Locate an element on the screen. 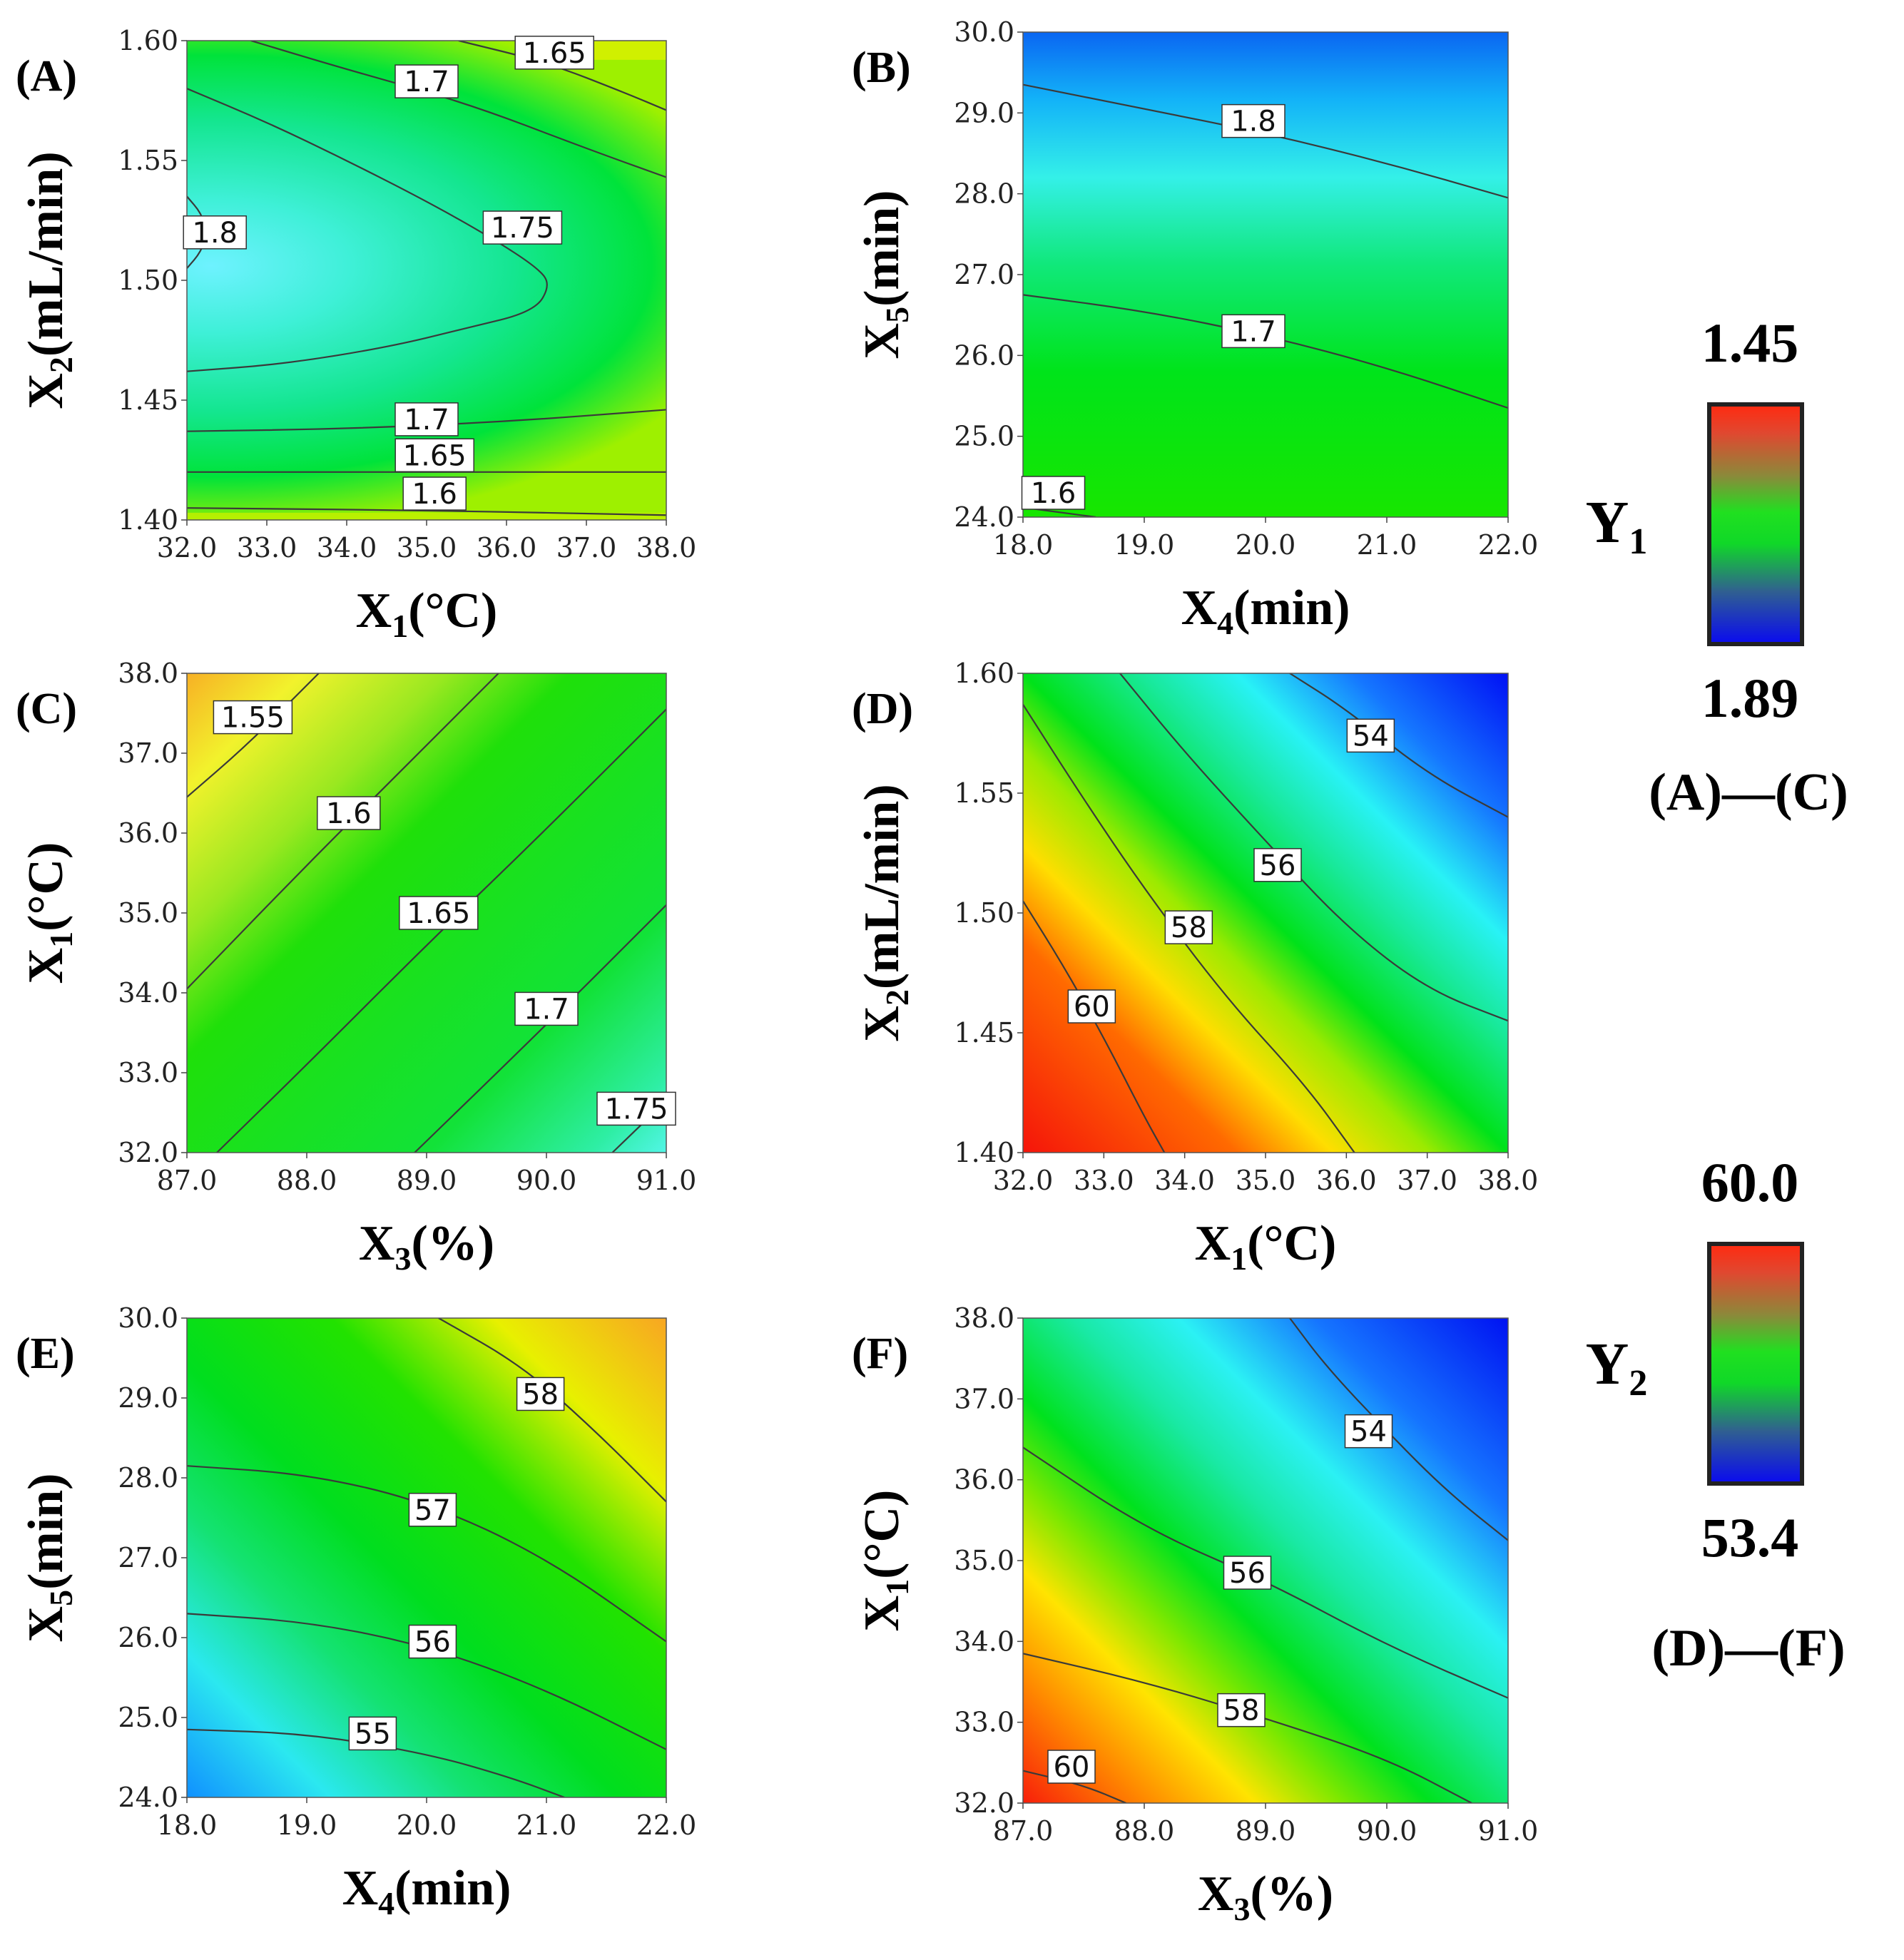 This screenshot has height=1960, width=1904. contour-label: 1.65 is located at coordinates (439, 913).